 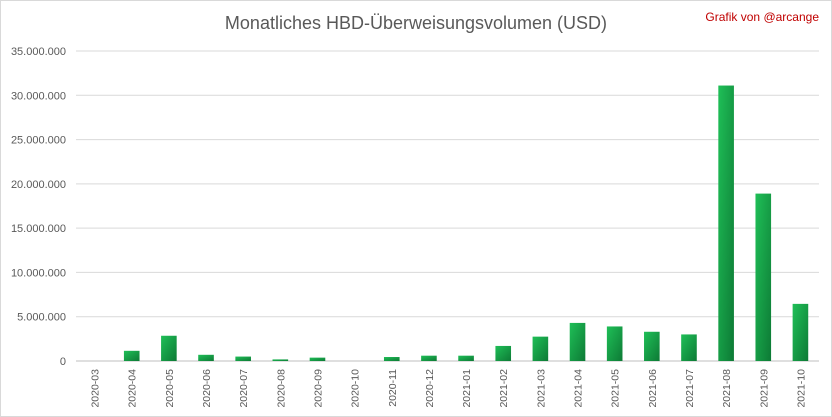 What do you see at coordinates (244, 388) in the screenshot?
I see `x-tick-label: 2020-07` at bounding box center [244, 388].